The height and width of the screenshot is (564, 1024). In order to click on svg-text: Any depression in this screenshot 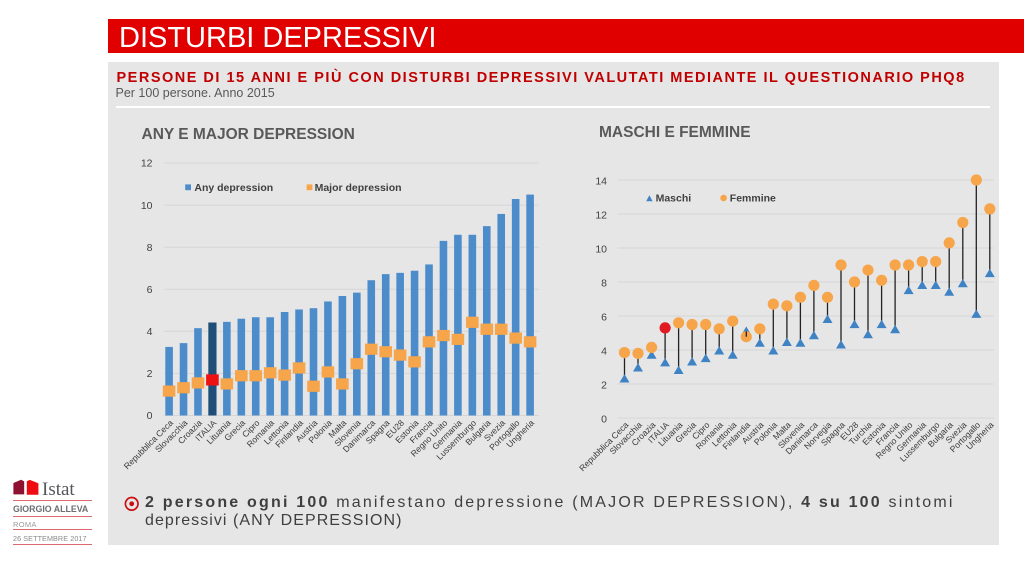, I will do `click(233, 188)`.